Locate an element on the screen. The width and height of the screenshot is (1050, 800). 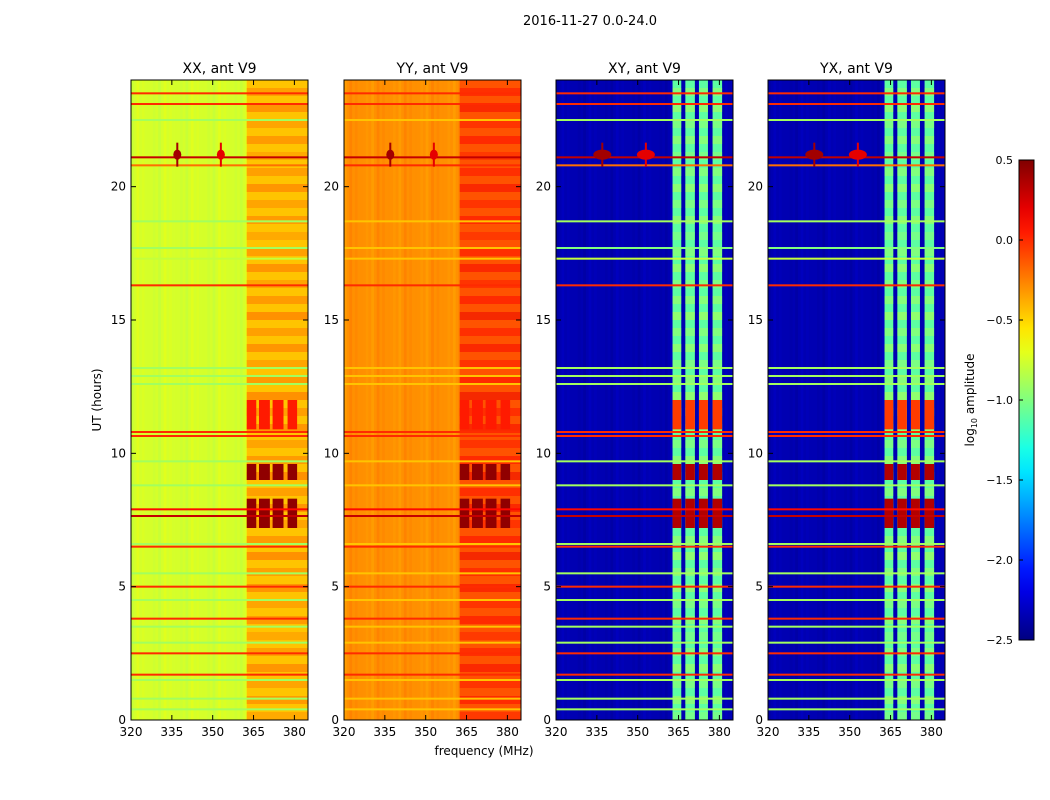
figure-title: 2016-11-27 0.0-24.0 is located at coordinates (590, 21).